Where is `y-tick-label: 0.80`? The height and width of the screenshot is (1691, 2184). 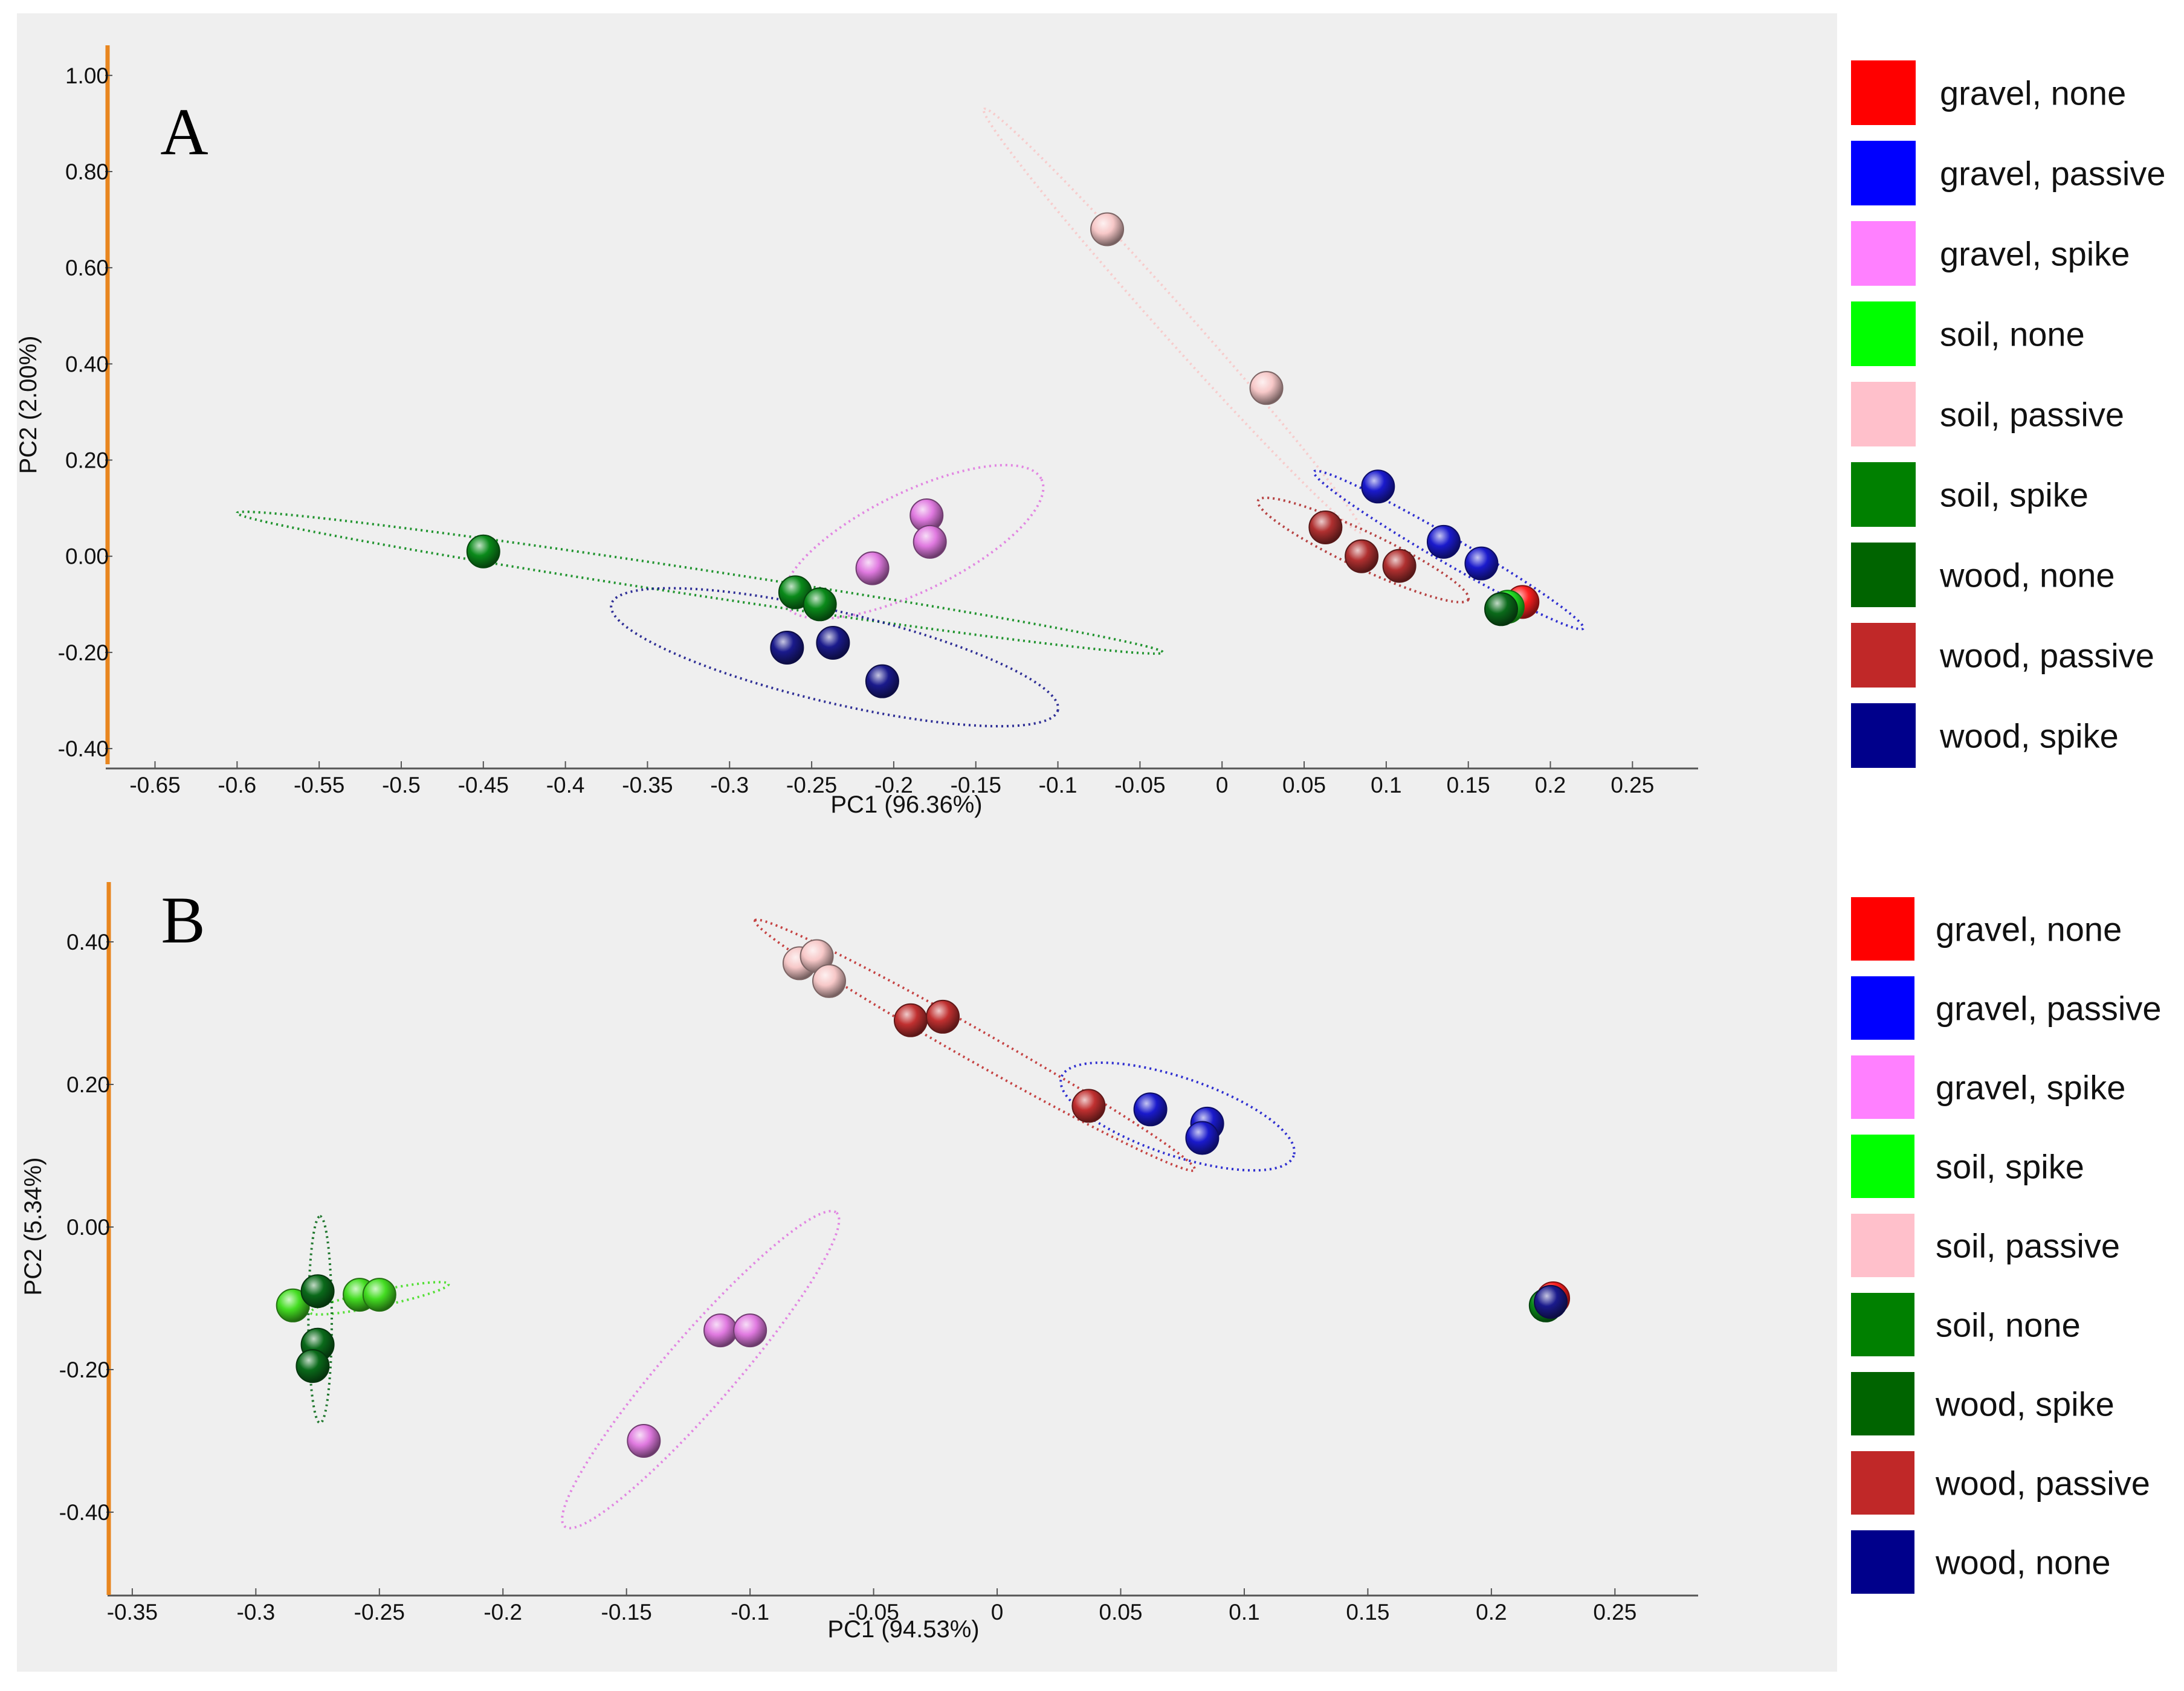 y-tick-label: 0.80 is located at coordinates (87, 171).